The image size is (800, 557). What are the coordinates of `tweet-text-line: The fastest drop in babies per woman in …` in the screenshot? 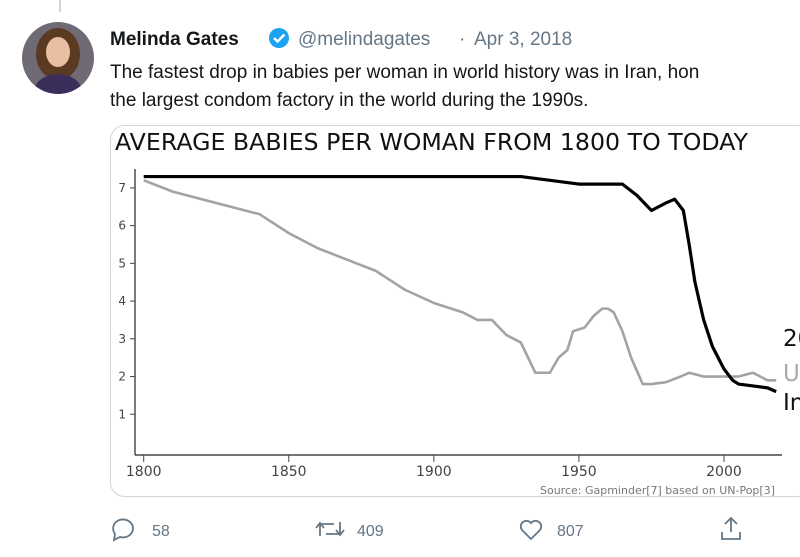 It's located at (404, 72).